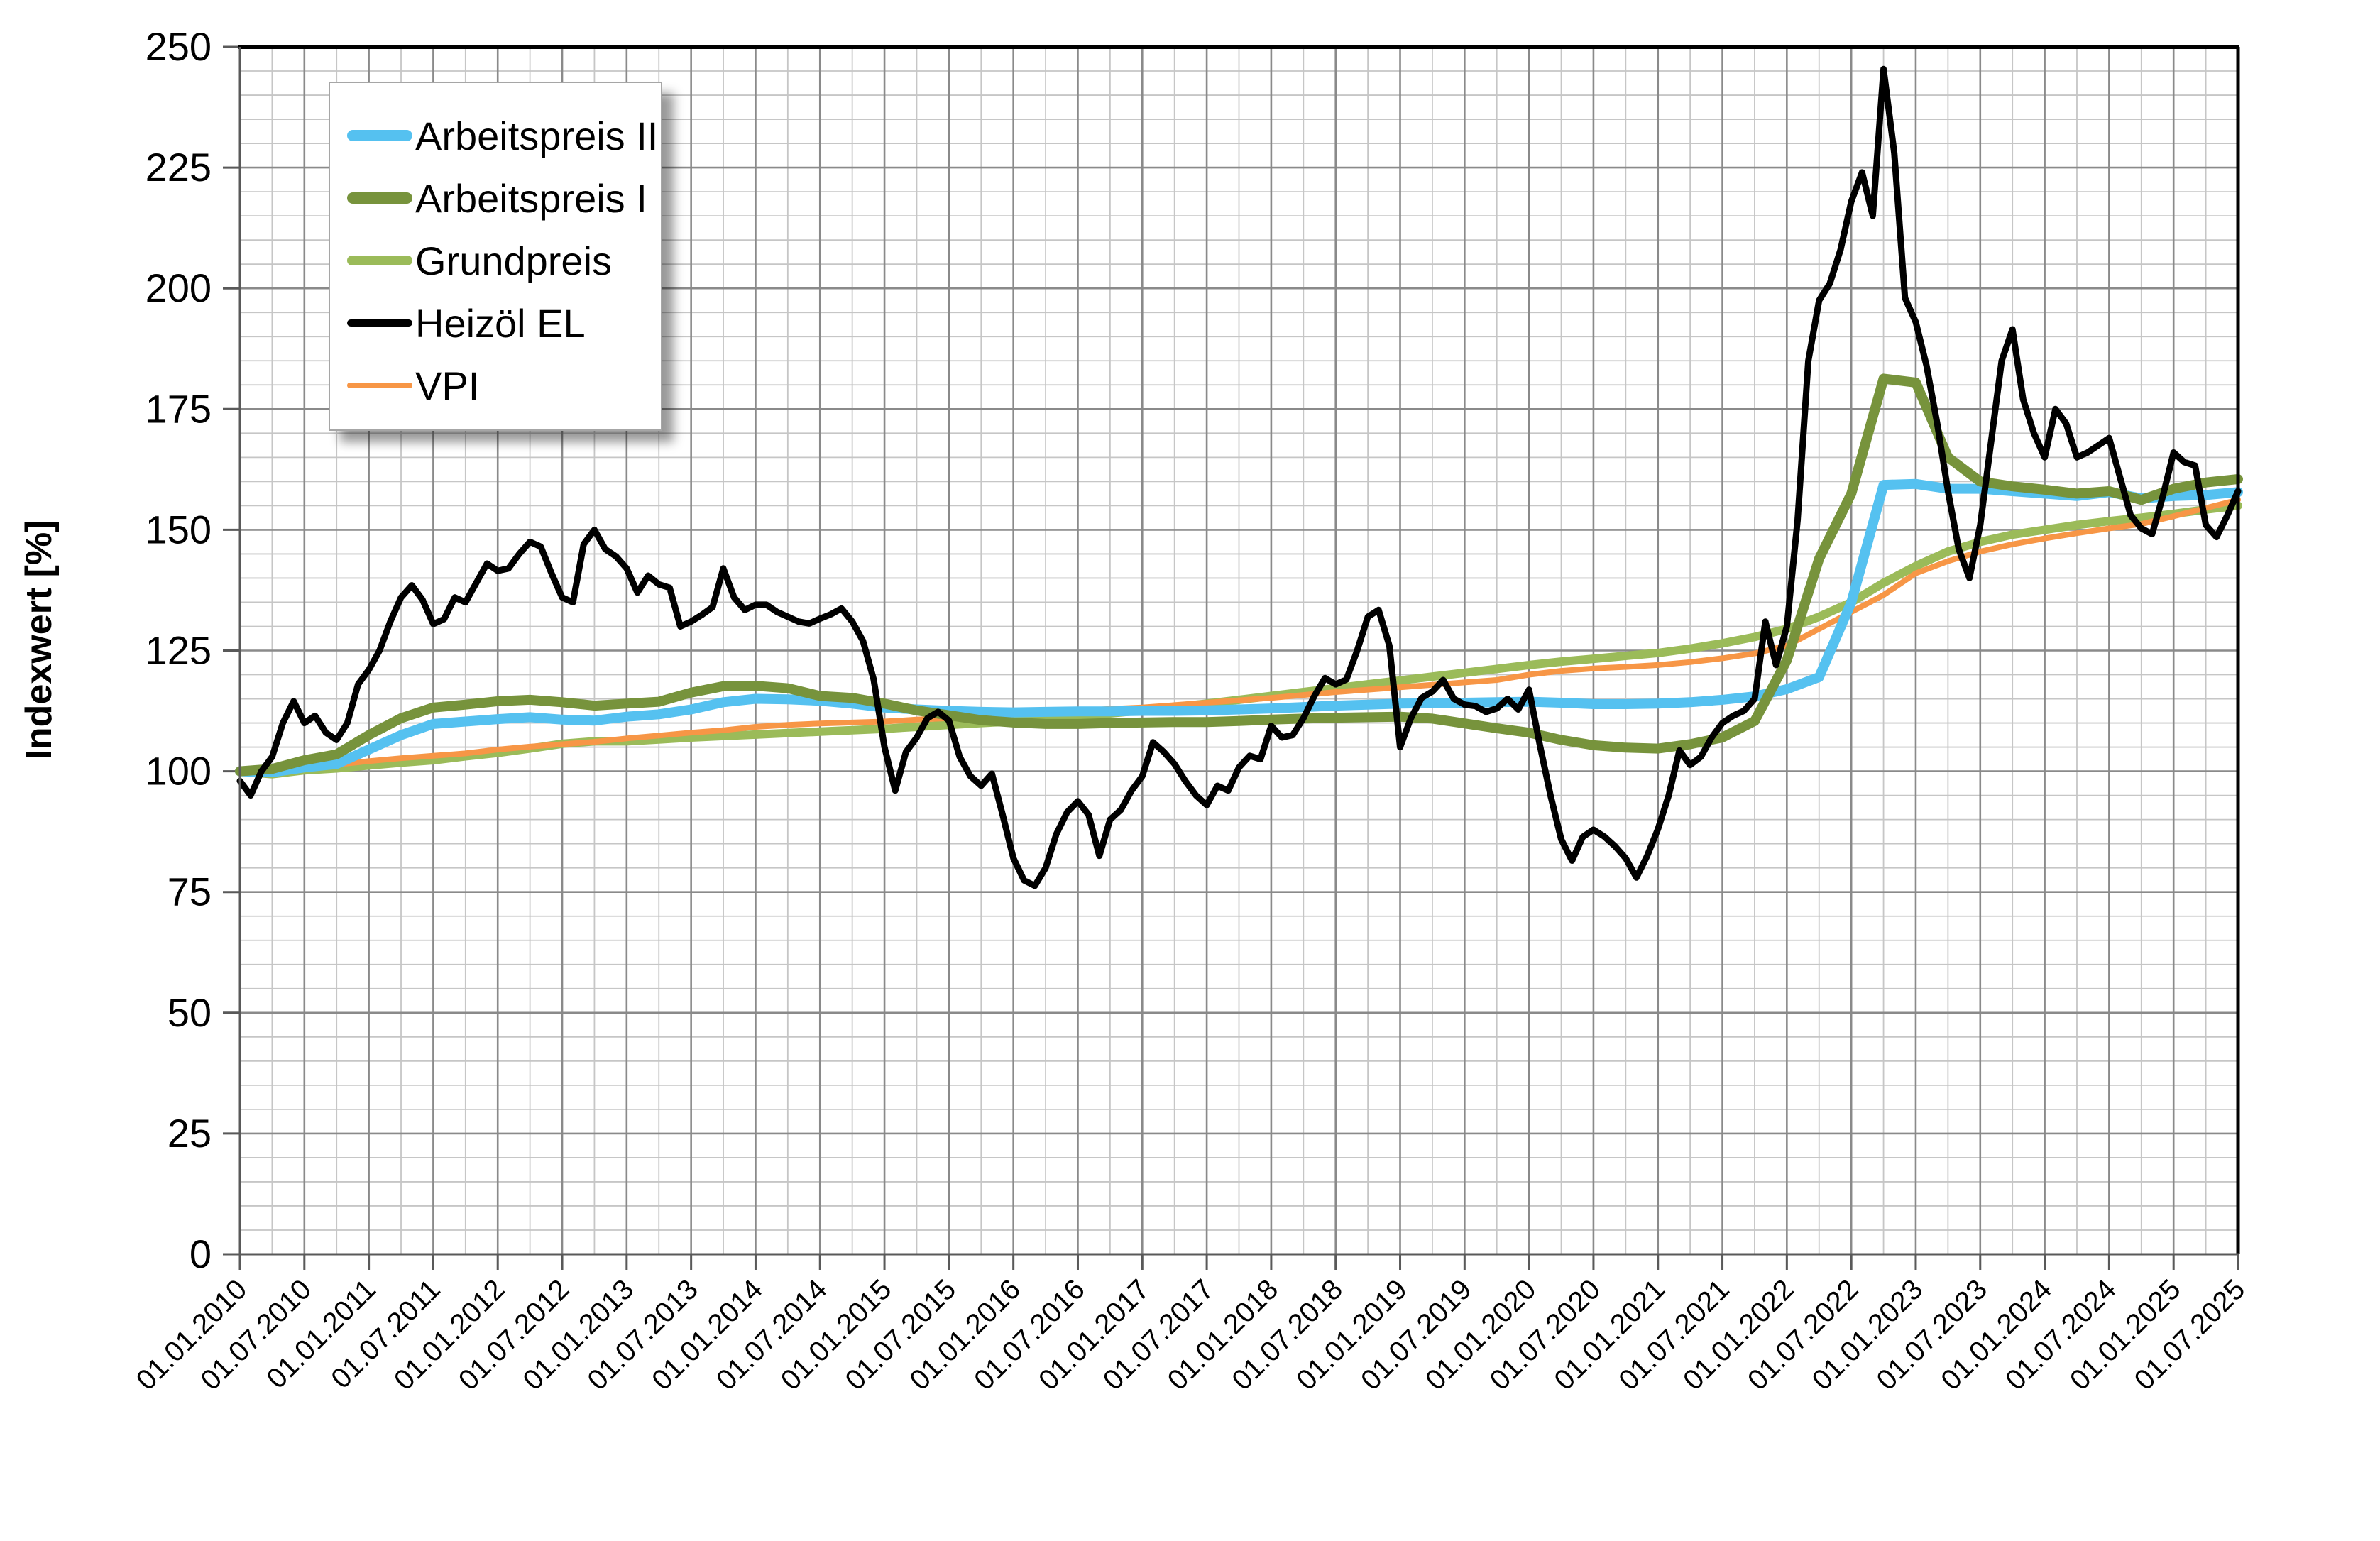  I want to click on legend-label: VPI, so click(447, 386).